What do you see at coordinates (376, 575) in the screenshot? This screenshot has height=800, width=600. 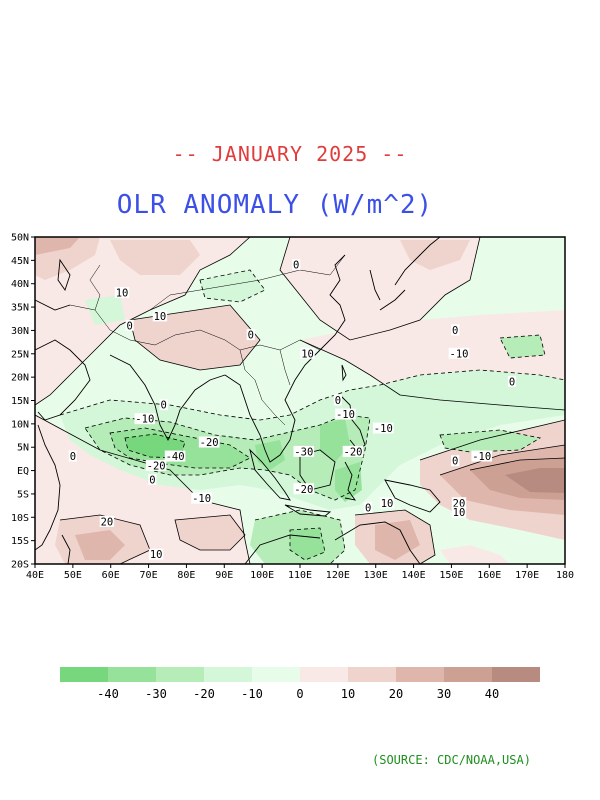 I see `lon-tick-label: 130E` at bounding box center [376, 575].